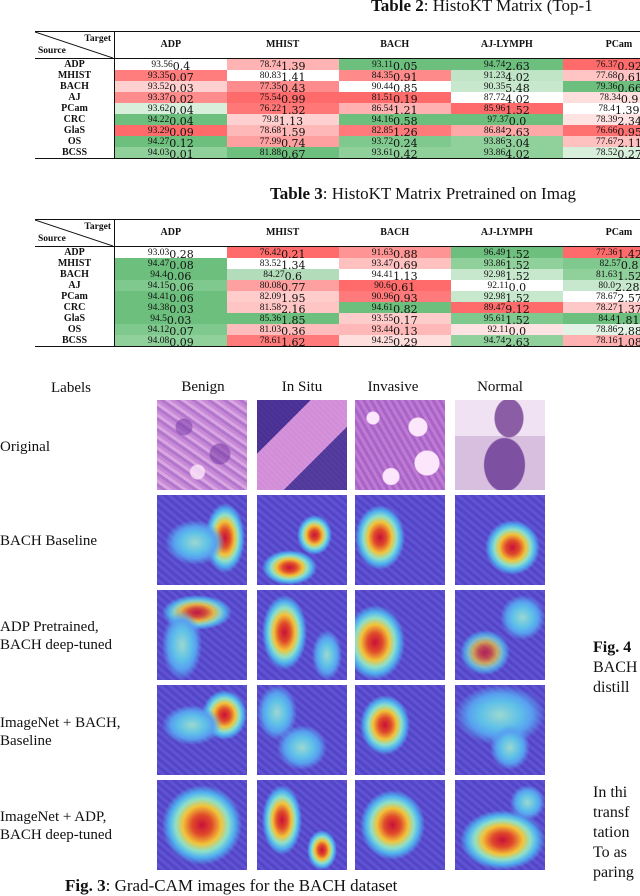  Describe the element at coordinates (500, 445) in the screenshot. I see `original-normal-image` at that location.